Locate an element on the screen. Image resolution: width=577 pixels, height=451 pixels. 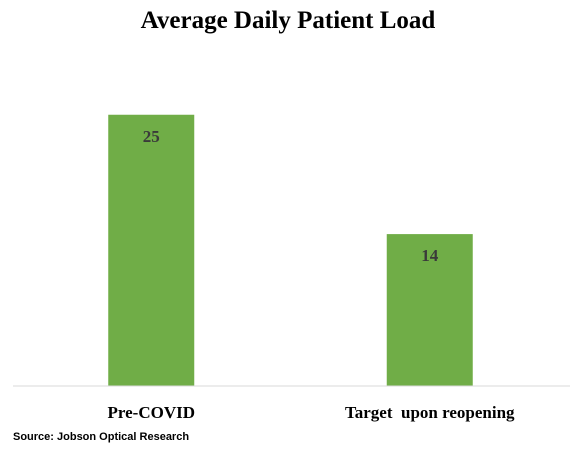
source-note: Source: Jobson Optical Research is located at coordinates (101, 437).